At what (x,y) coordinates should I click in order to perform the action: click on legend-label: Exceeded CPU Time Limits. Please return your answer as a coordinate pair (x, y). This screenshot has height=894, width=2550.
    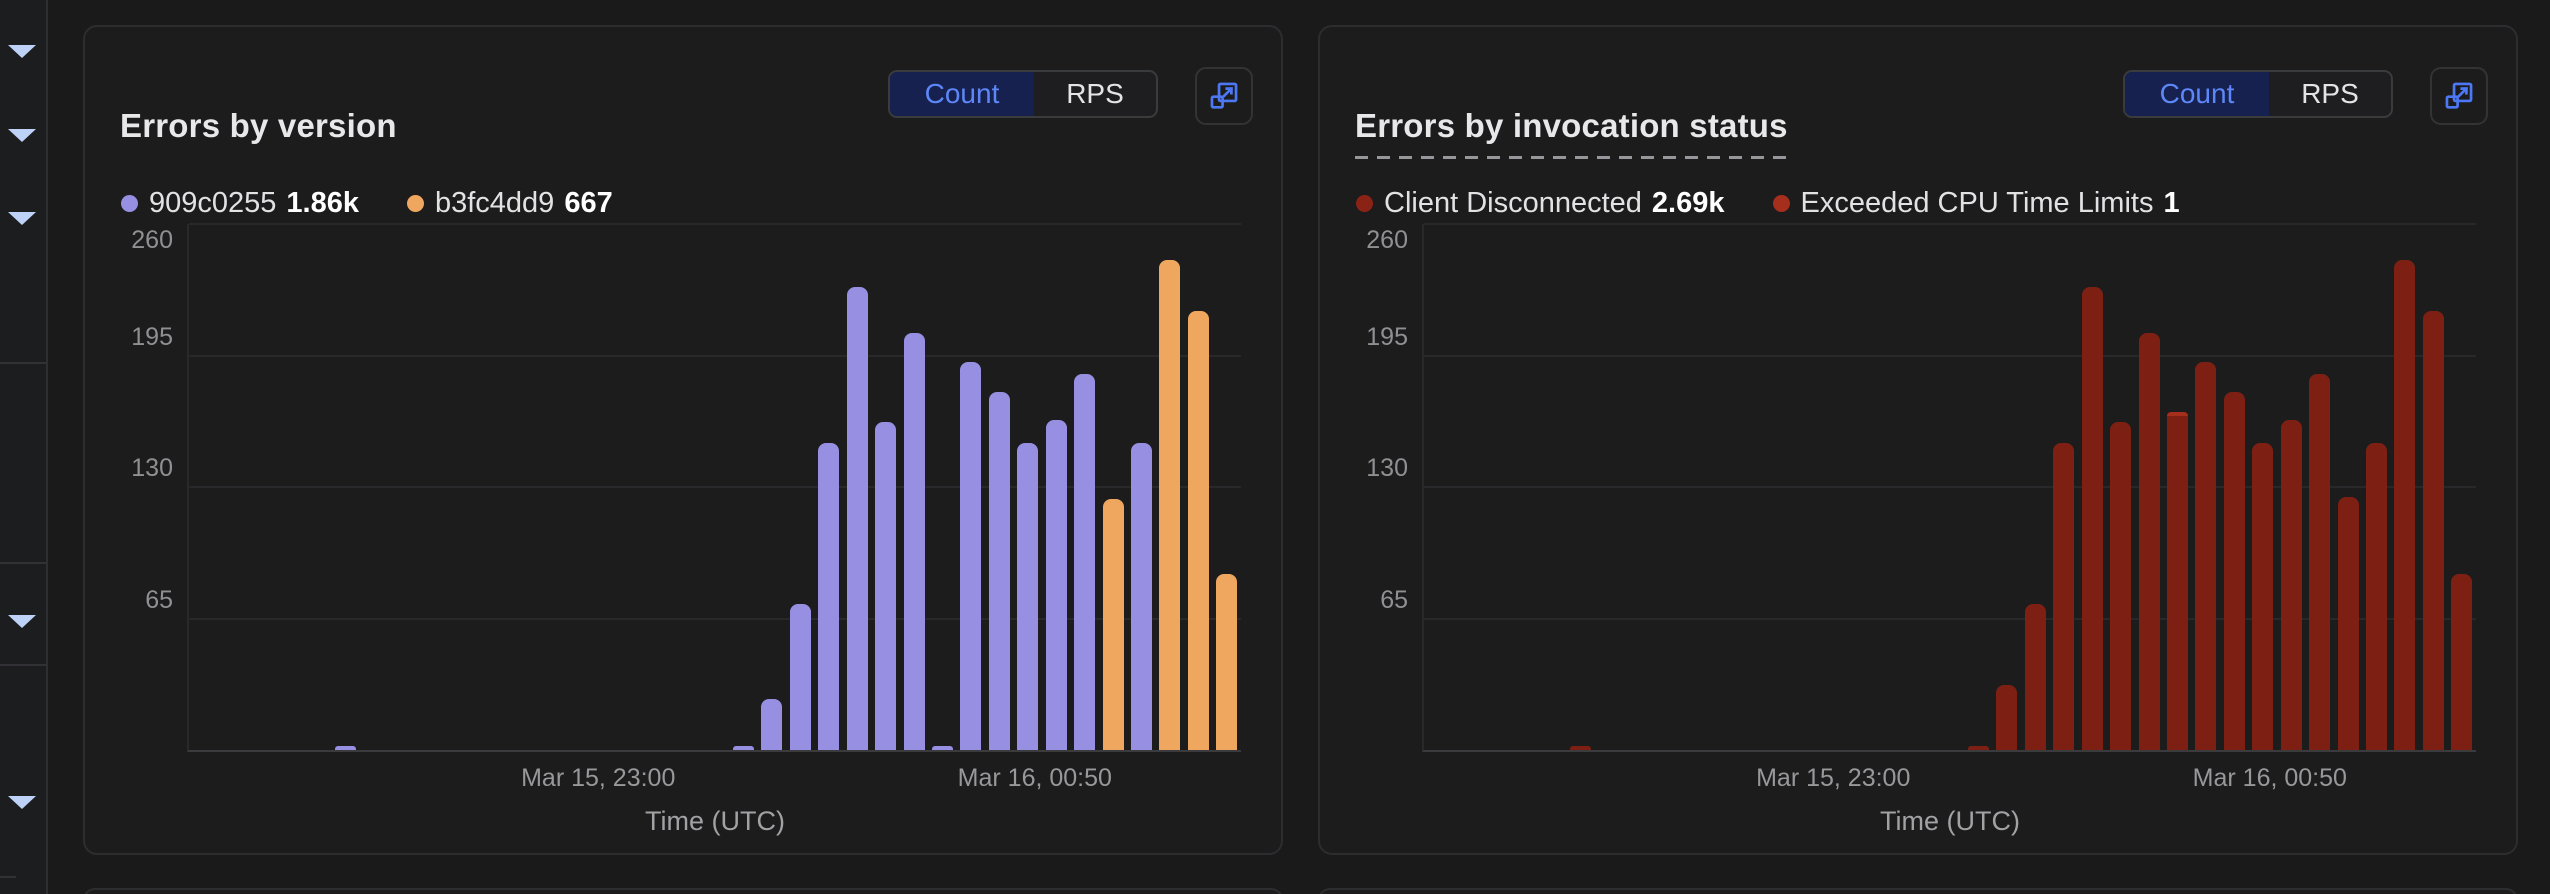
    Looking at the image, I should click on (1977, 203).